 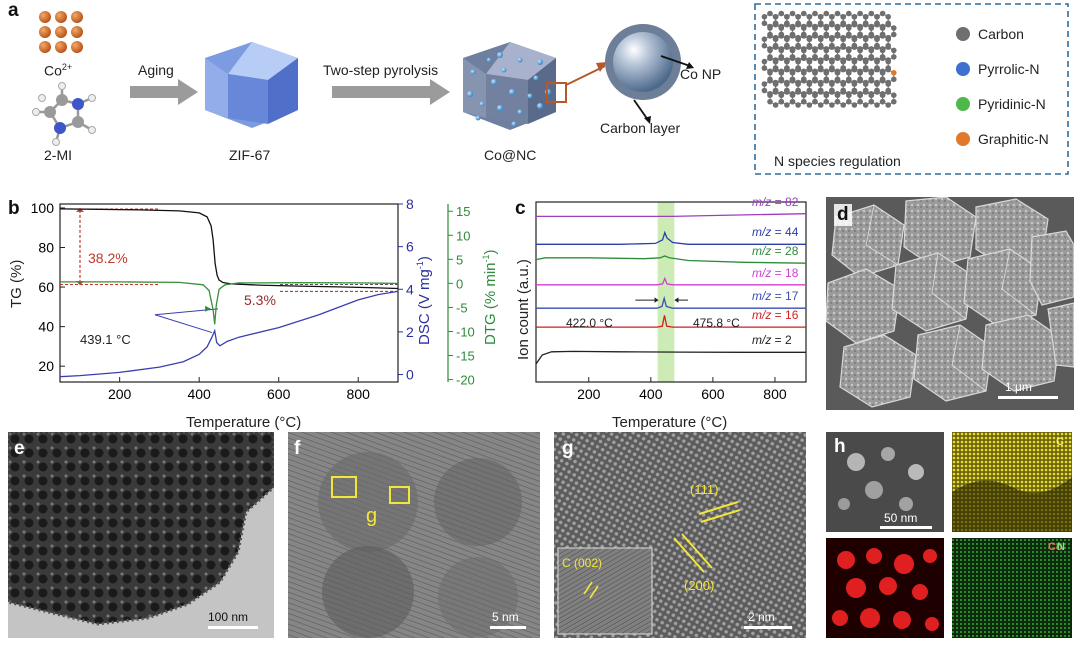 What do you see at coordinates (775, 251) in the screenshot?
I see `mz-label-28: m/z = 28` at bounding box center [775, 251].